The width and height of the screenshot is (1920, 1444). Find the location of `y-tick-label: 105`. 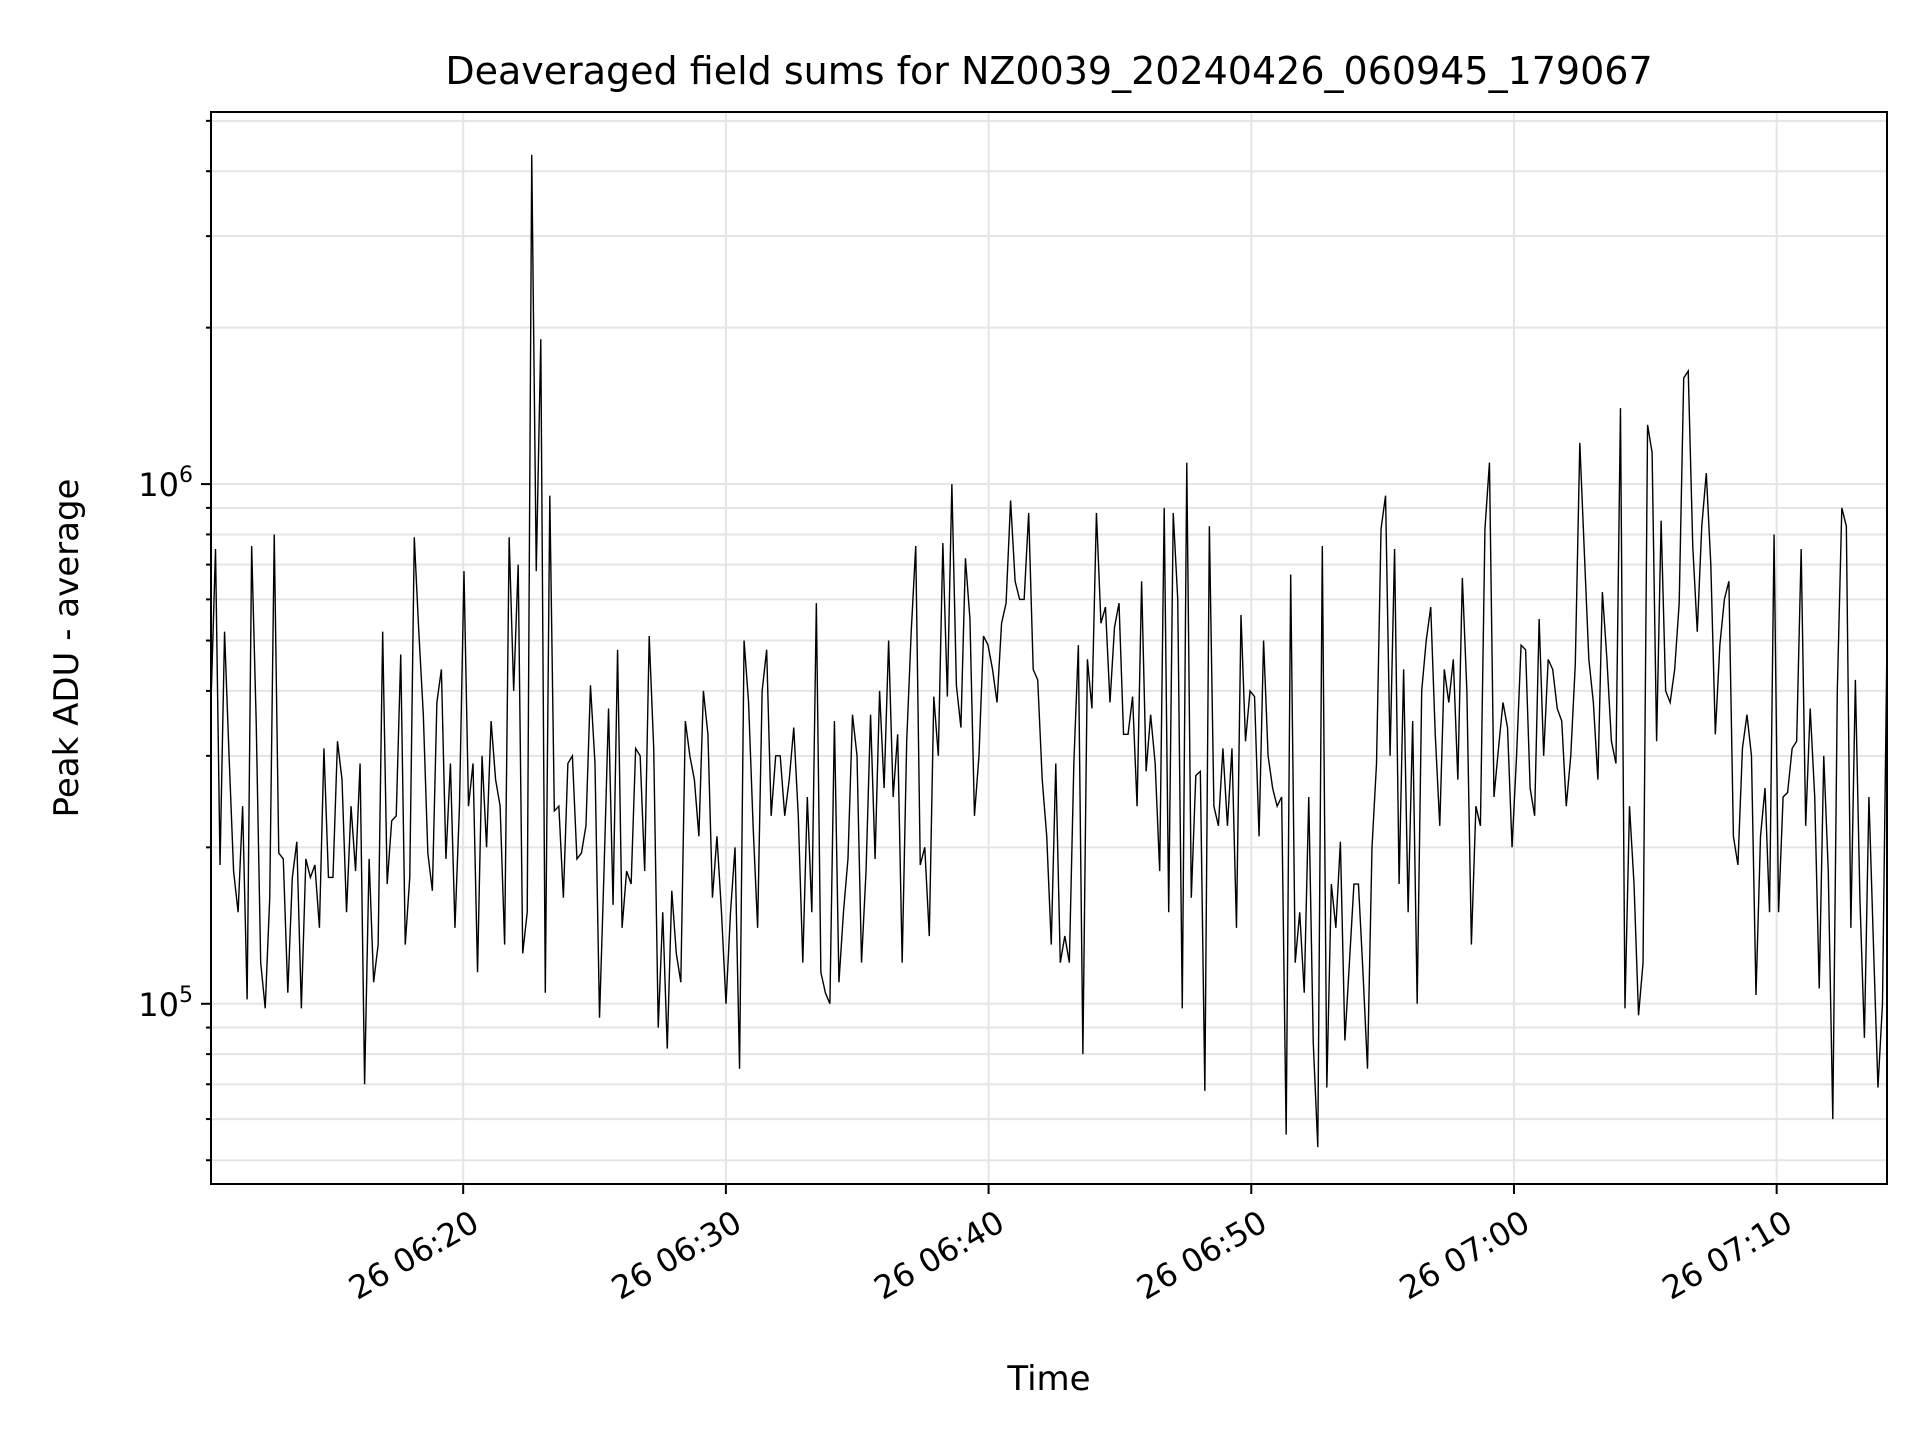

y-tick-label: 105 is located at coordinates (165, 1003).